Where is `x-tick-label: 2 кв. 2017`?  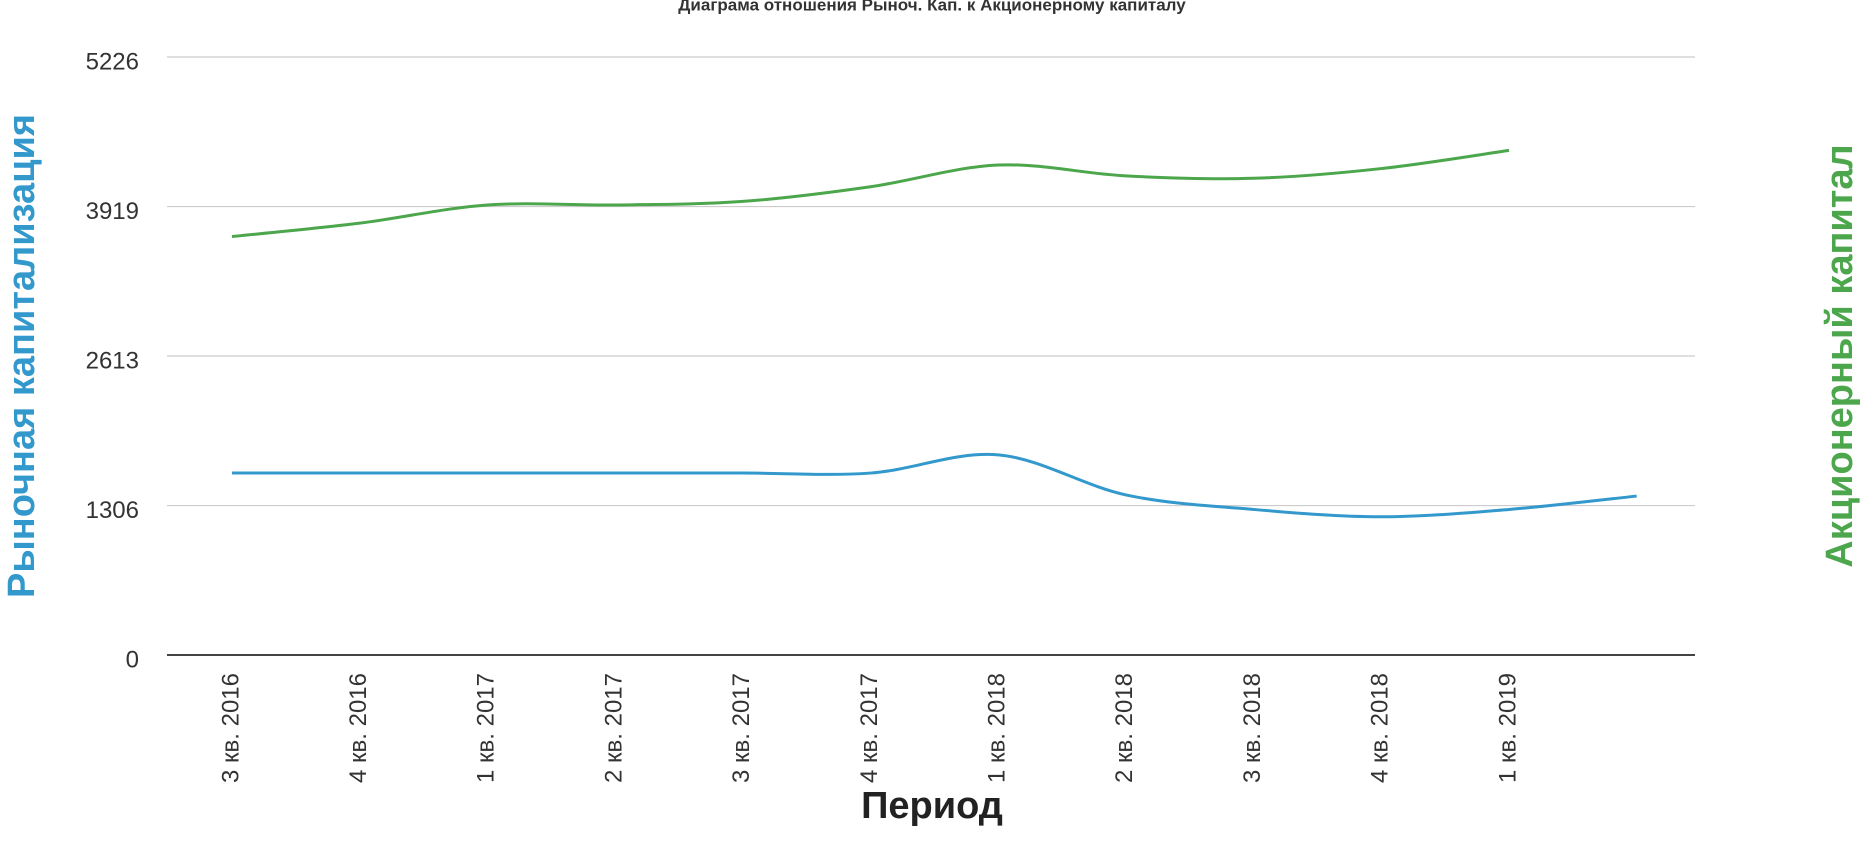
x-tick-label: 2 кв. 2017 is located at coordinates (613, 728).